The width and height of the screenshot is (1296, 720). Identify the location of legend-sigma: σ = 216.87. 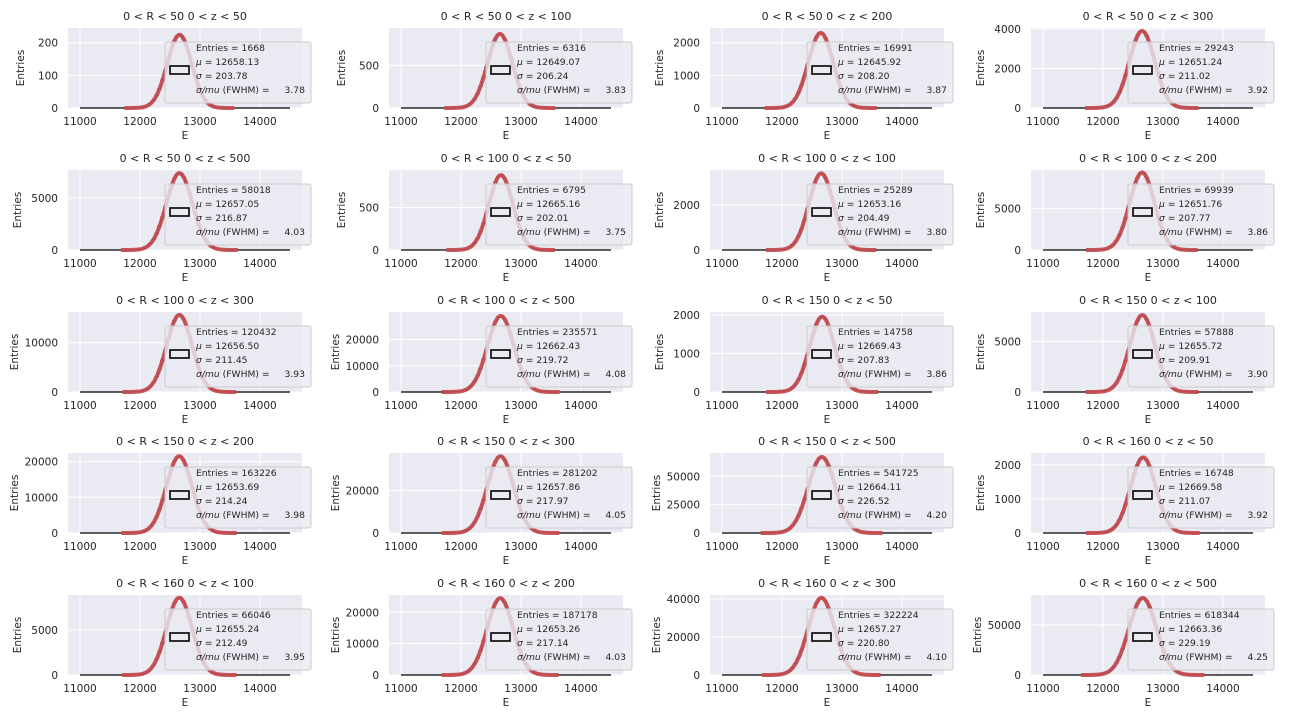
(222, 218).